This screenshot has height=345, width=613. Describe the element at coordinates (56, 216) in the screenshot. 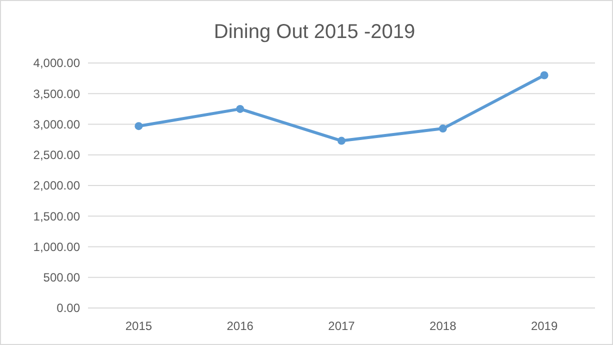

I see `y-tick-label: 1,500.00` at that location.